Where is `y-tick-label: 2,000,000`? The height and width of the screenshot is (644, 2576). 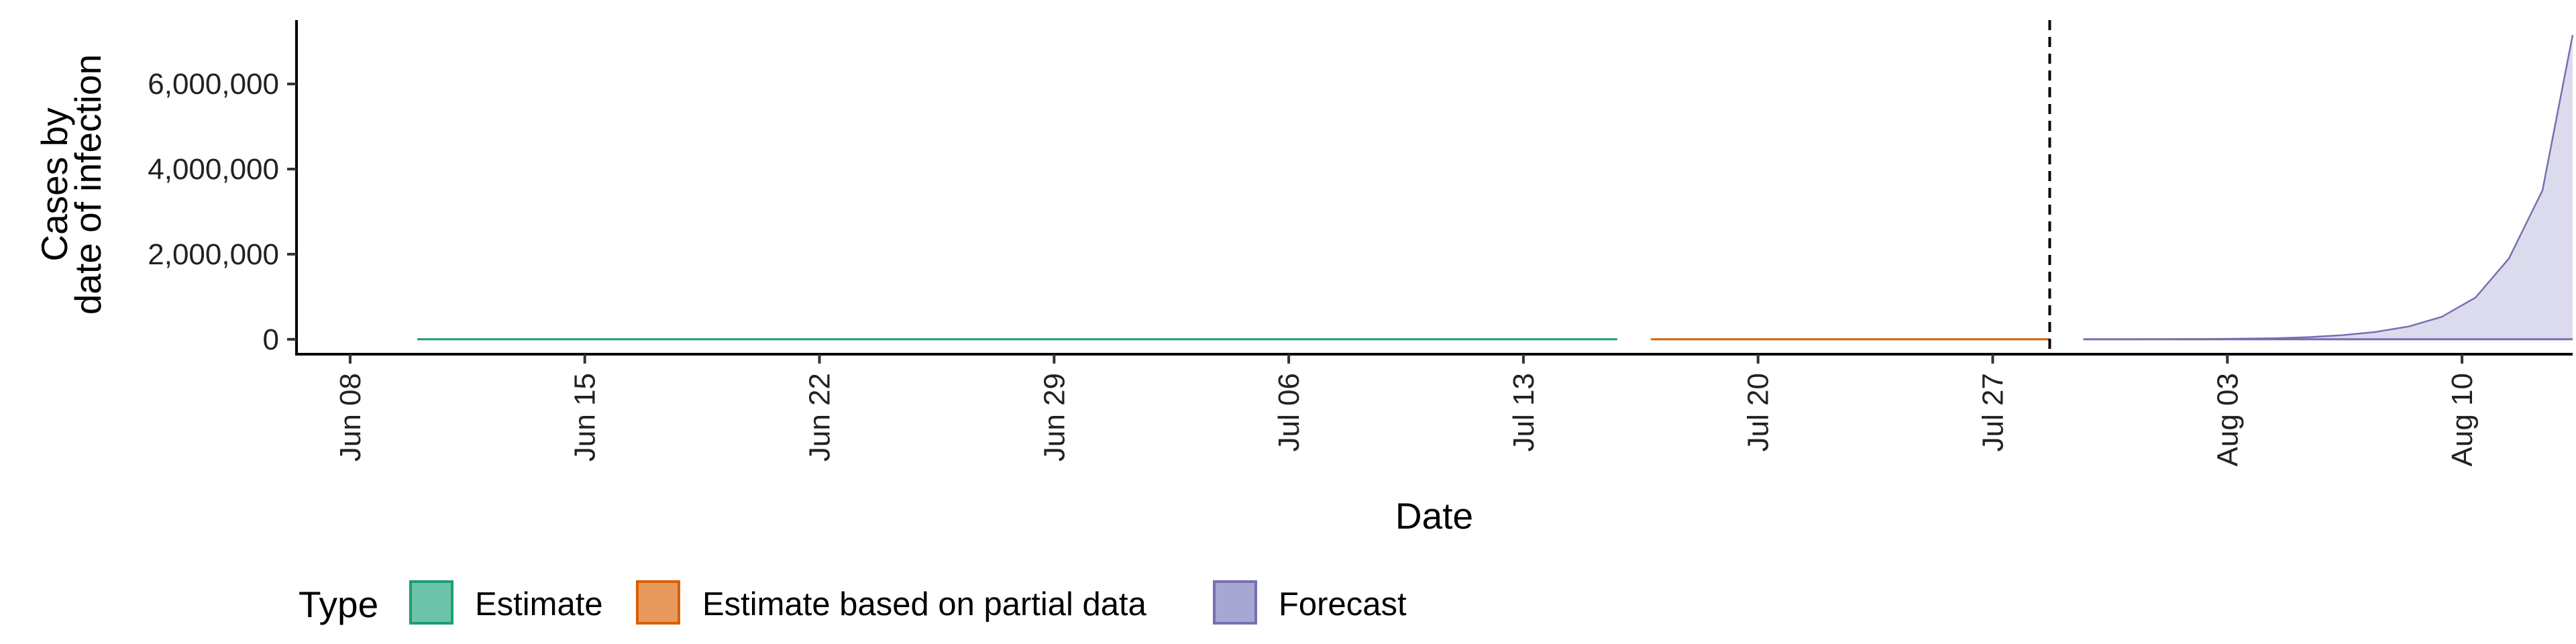
y-tick-label: 2,000,000 is located at coordinates (213, 254).